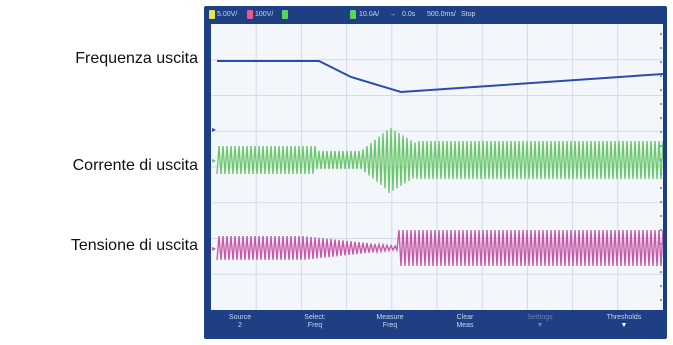 The height and width of the screenshot is (345, 673). Describe the element at coordinates (468, 14) in the screenshot. I see `run-mode: Stop` at that location.